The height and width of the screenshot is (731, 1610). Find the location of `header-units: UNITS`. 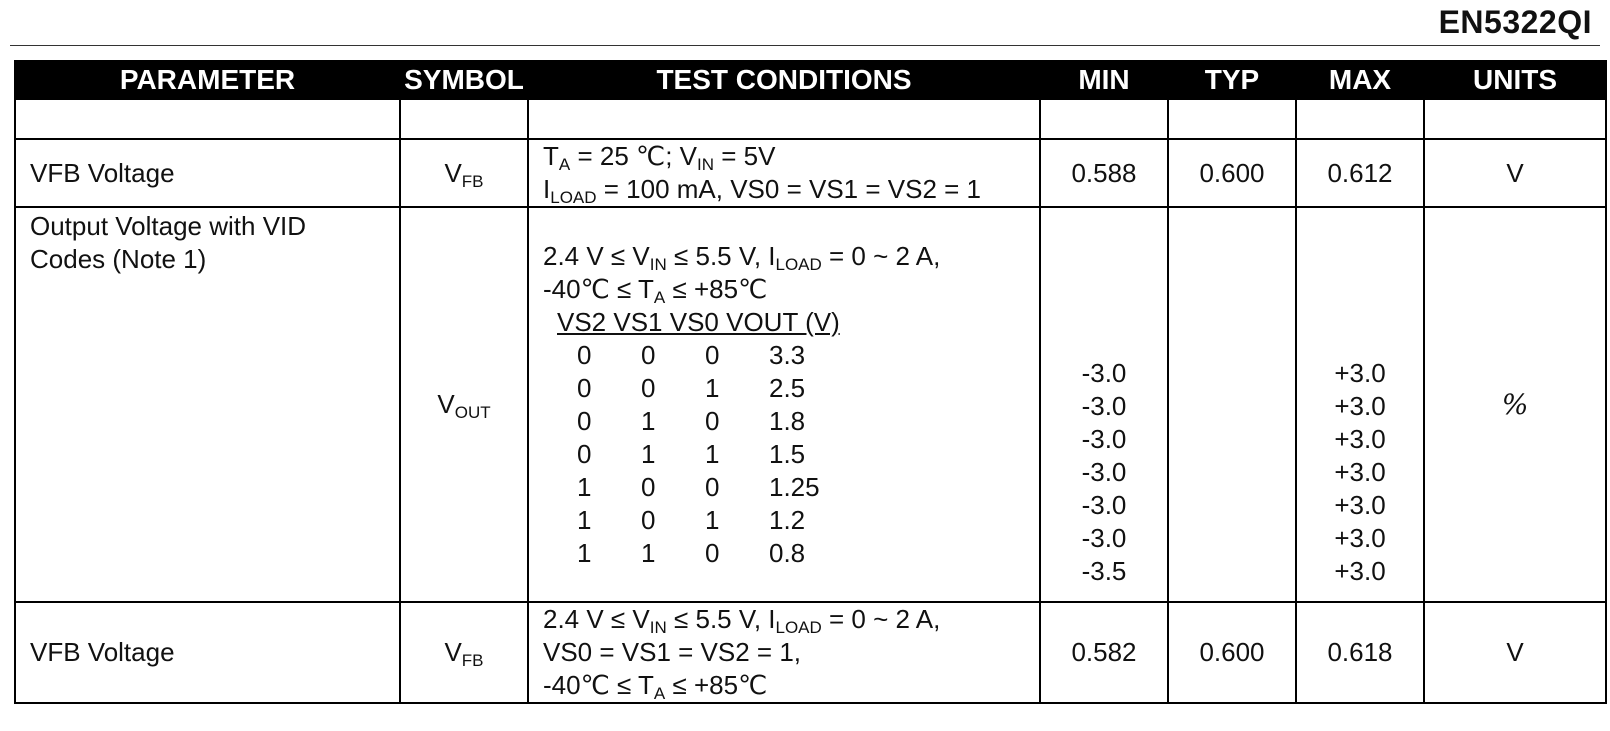

header-units: UNITS is located at coordinates (1515, 80).